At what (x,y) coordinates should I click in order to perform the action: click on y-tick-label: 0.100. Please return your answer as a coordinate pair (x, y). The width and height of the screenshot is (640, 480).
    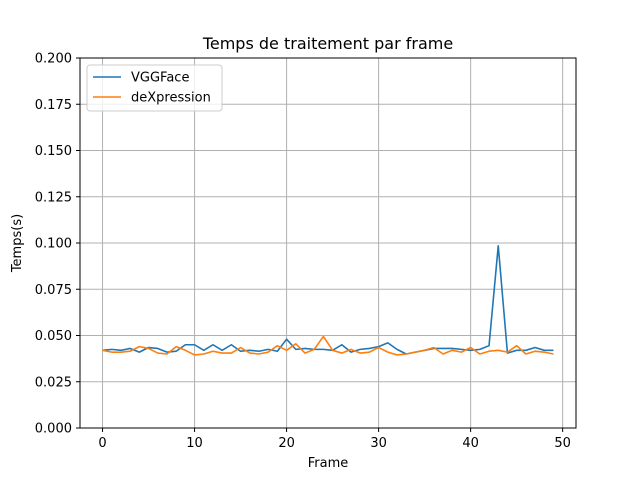
    Looking at the image, I should click on (53, 244).